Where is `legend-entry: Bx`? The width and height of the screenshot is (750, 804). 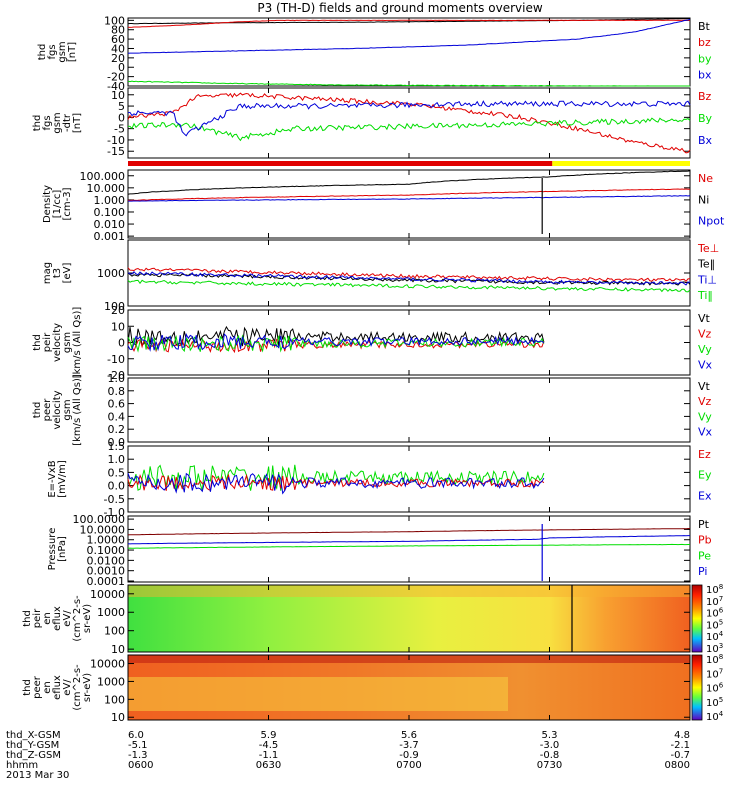 legend-entry: Bx is located at coordinates (705, 140).